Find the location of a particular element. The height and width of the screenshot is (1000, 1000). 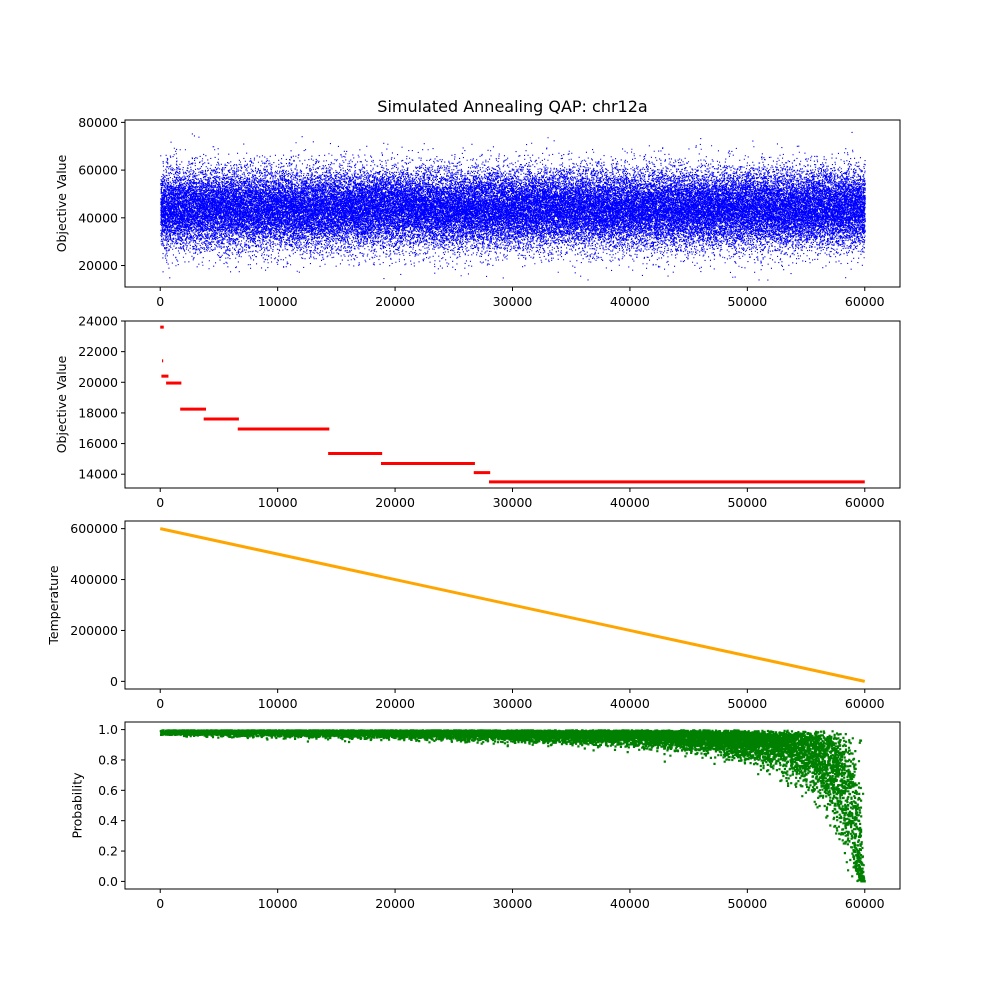

y-tick-label: 80000 is located at coordinates (98, 122).